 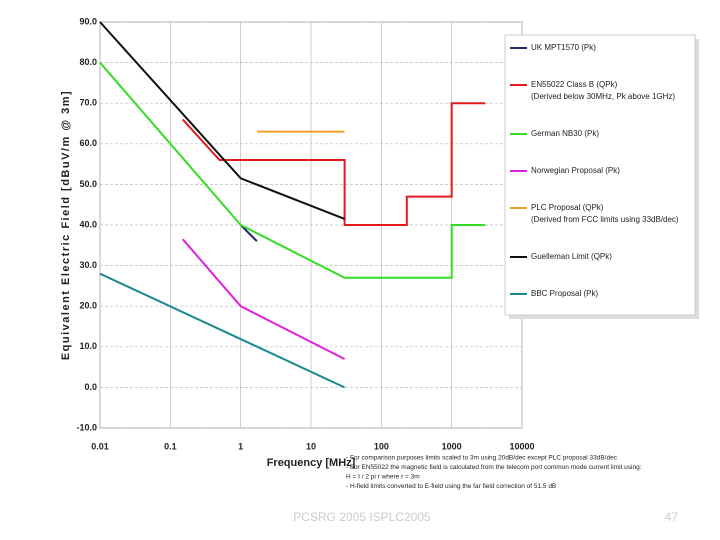 What do you see at coordinates (88, 224) in the screenshot?
I see `y-tick-label: 40.0` at bounding box center [88, 224].